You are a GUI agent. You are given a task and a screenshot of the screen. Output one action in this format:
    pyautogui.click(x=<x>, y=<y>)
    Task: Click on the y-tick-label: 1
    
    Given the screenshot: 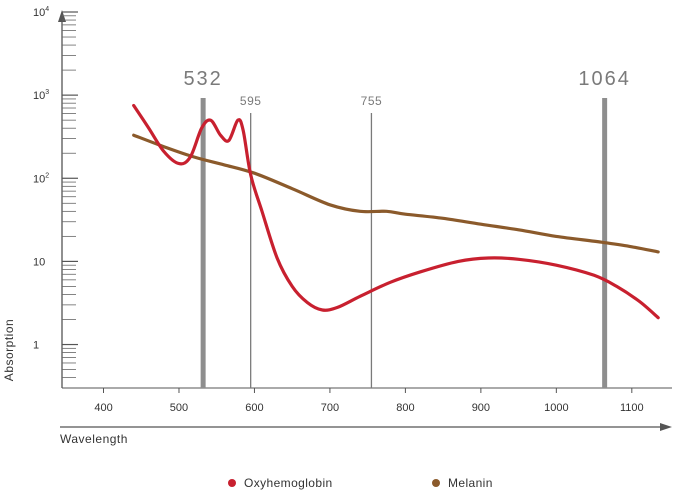 What is the action you would take?
    pyautogui.click(x=36, y=346)
    